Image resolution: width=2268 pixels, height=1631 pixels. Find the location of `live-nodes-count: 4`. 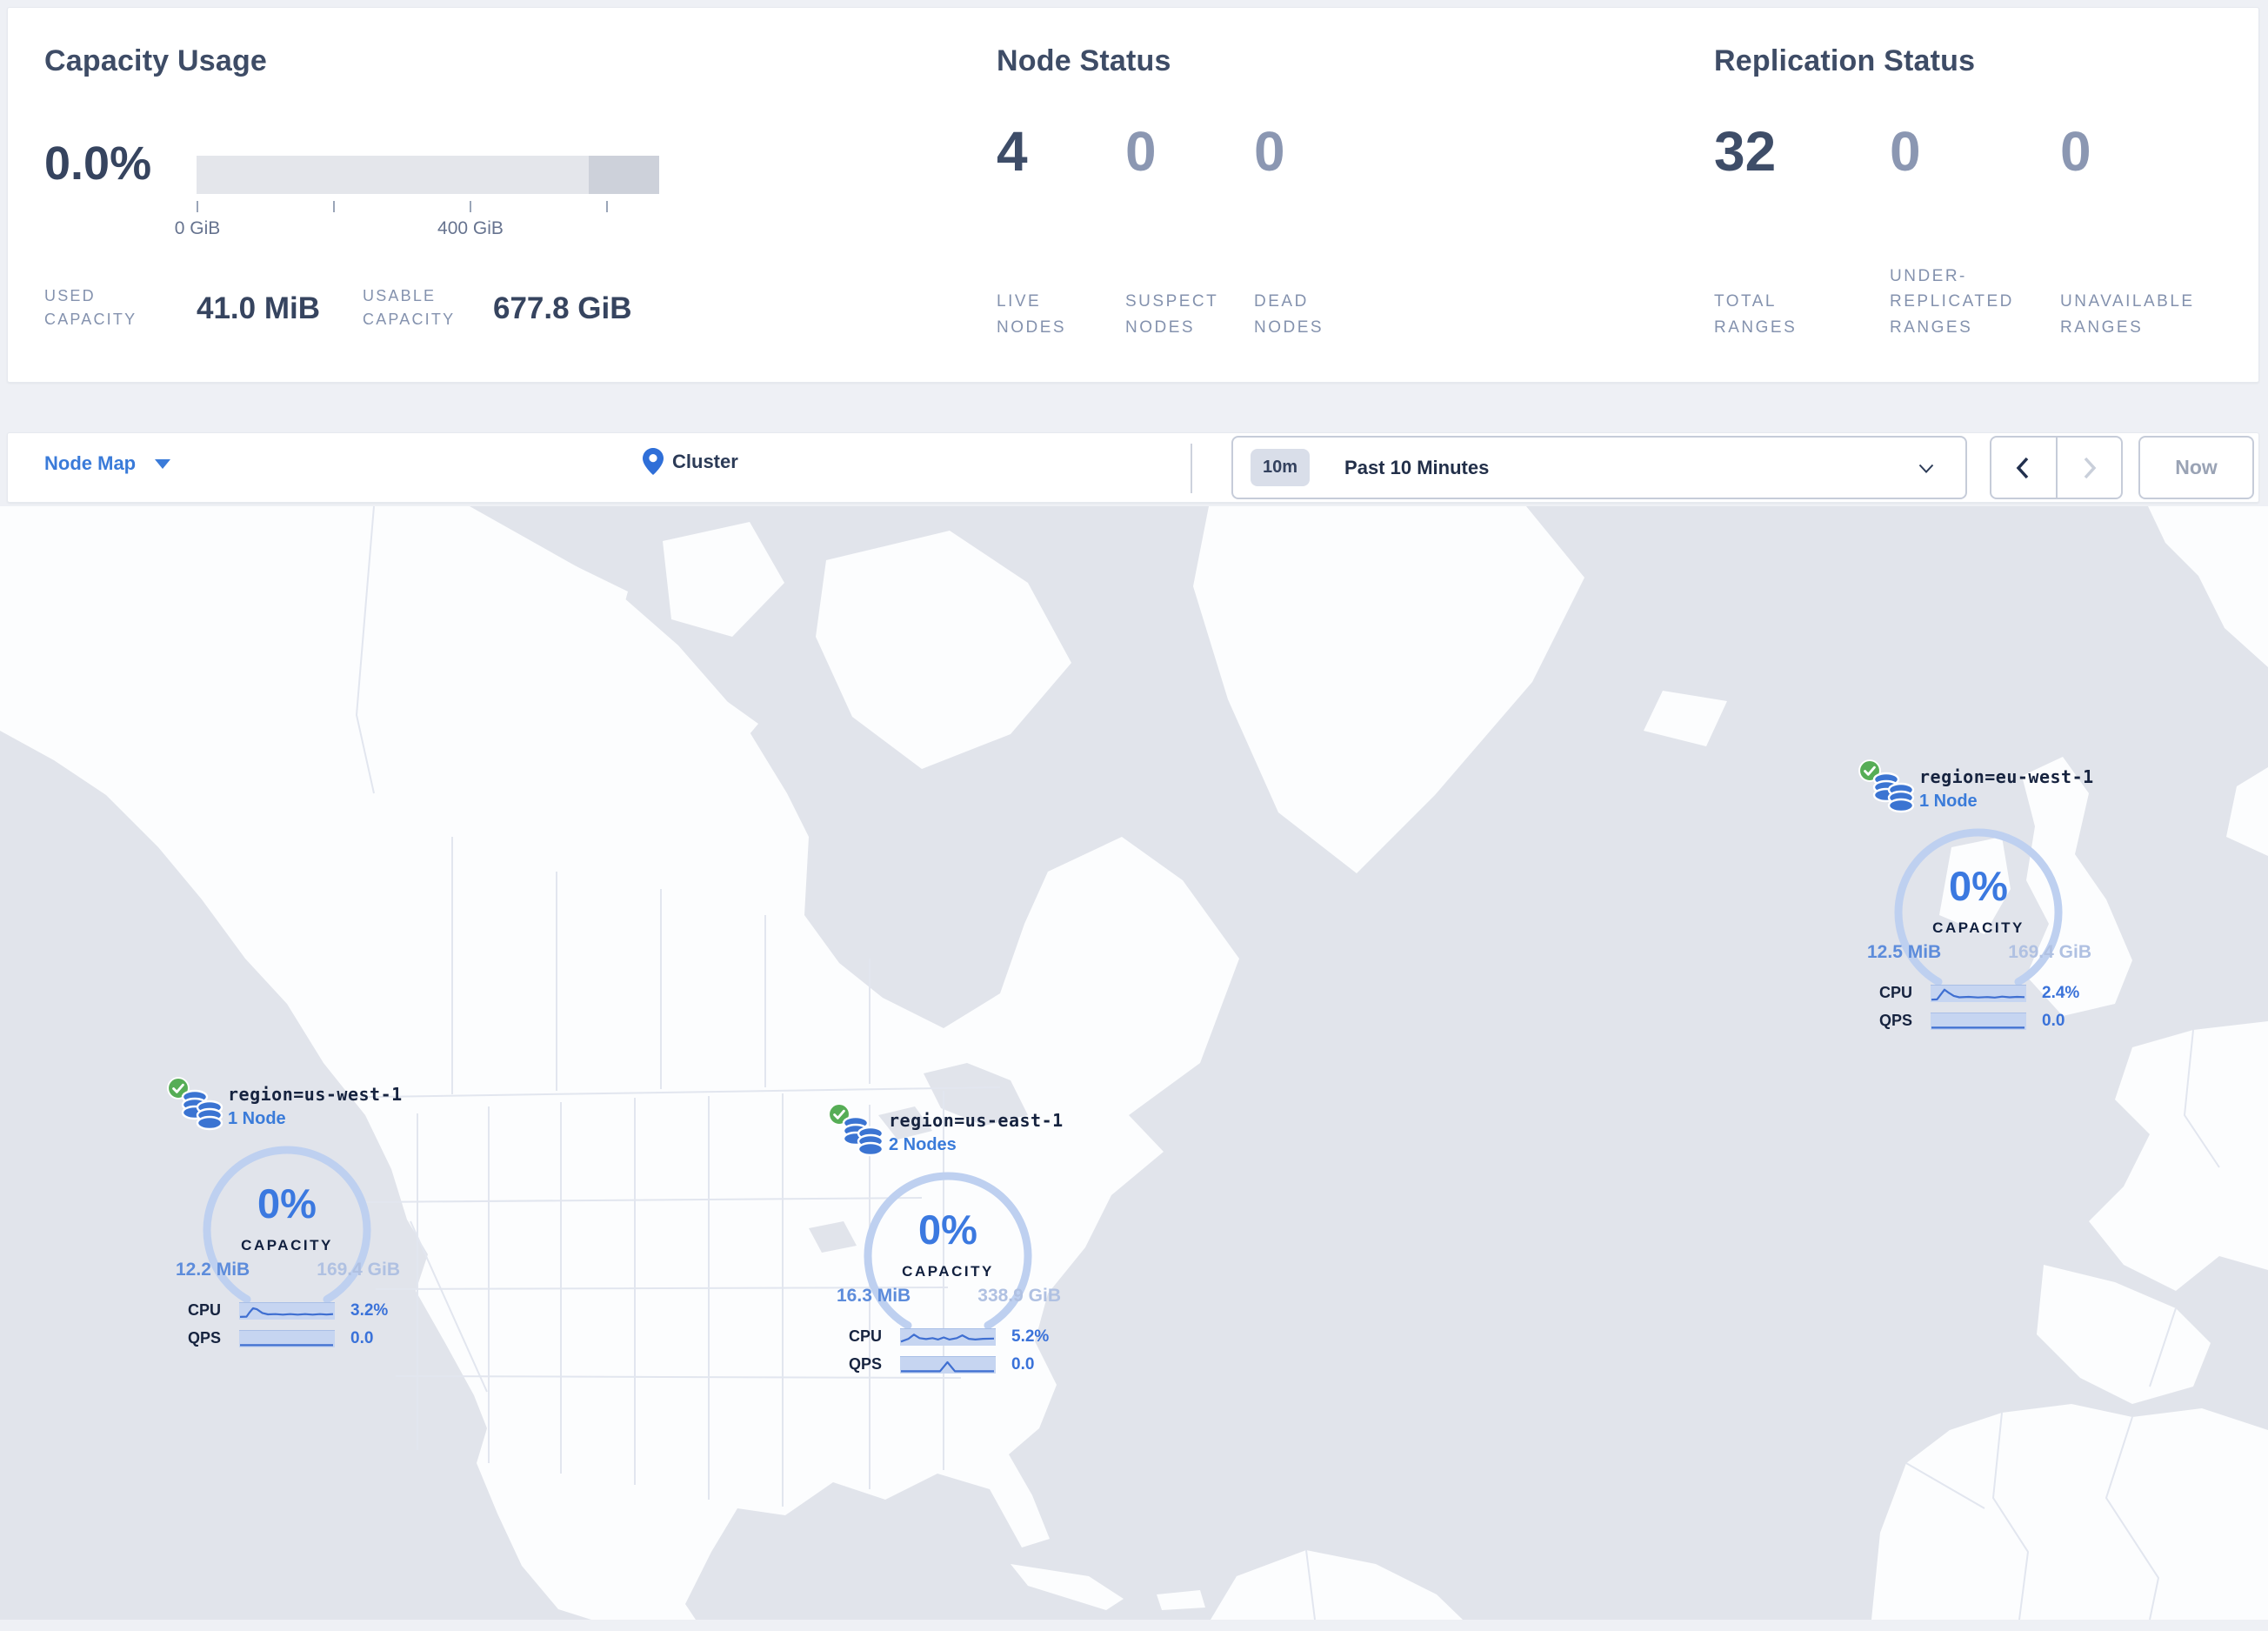

live-nodes-count: 4 is located at coordinates (1012, 151).